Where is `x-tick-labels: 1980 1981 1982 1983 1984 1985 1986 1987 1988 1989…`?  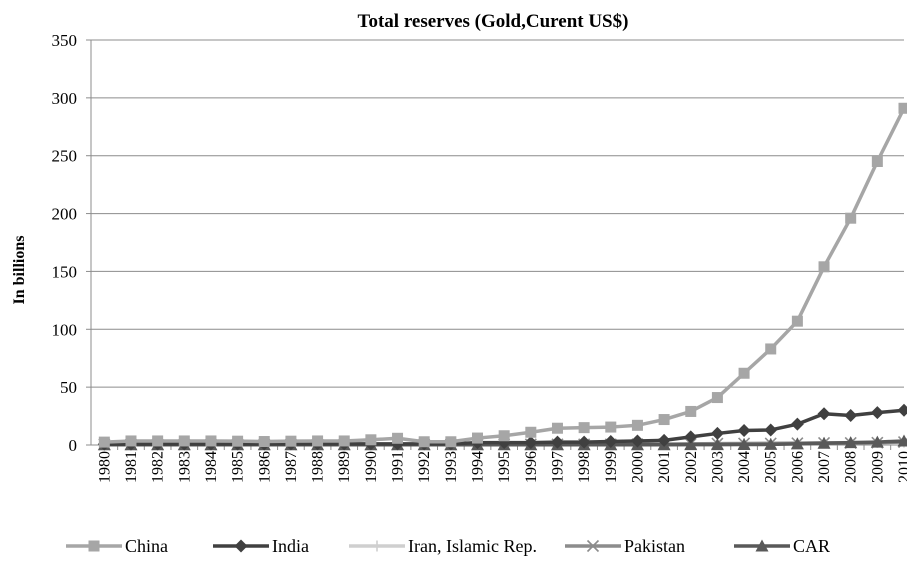 x-tick-labels: 1980 1981 1982 1983 1984 1985 1986 1987 1988 1989… is located at coordinates (501, 467).